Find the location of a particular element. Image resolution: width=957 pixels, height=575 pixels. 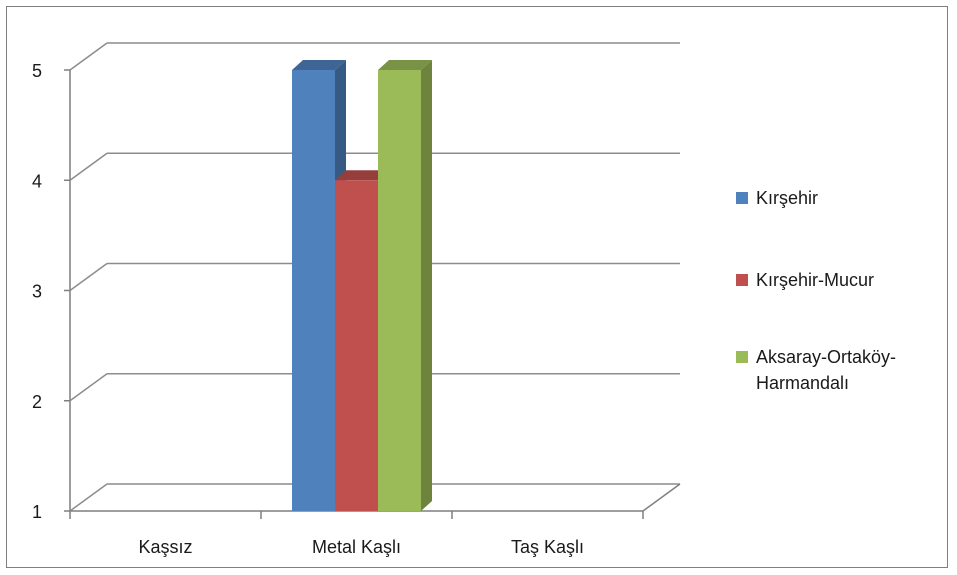

legend-swatch-kirsehir is located at coordinates (742, 198).